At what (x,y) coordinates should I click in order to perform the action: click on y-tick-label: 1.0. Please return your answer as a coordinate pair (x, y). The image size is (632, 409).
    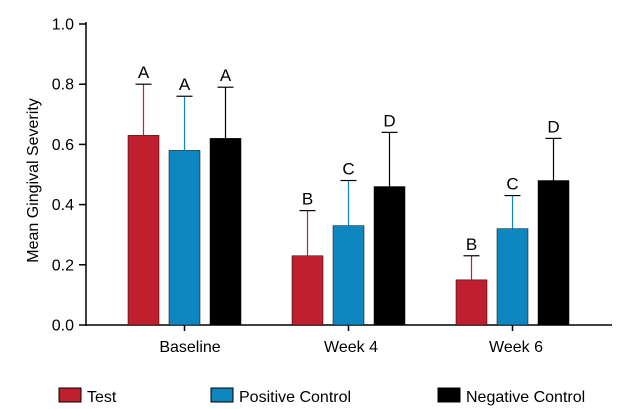
    Looking at the image, I should click on (63, 25).